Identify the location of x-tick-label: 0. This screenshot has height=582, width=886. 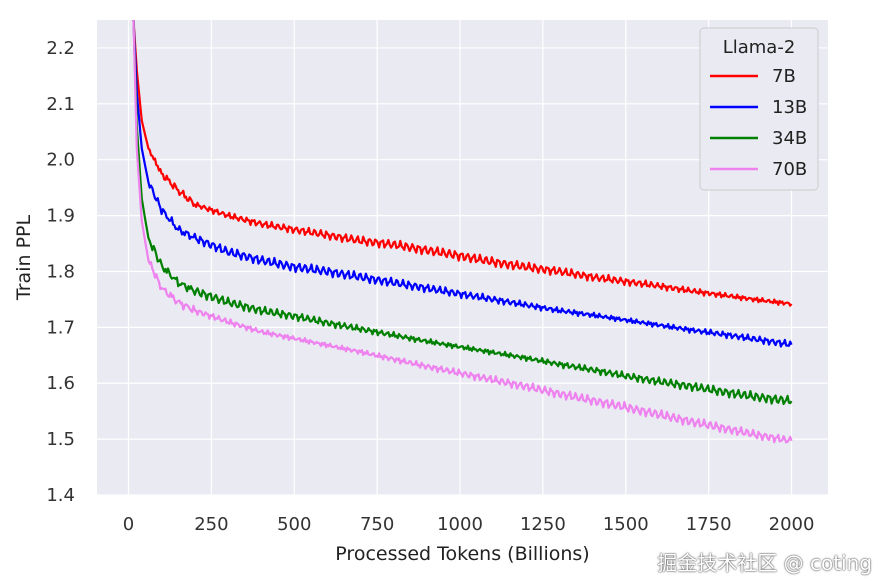
(128, 524).